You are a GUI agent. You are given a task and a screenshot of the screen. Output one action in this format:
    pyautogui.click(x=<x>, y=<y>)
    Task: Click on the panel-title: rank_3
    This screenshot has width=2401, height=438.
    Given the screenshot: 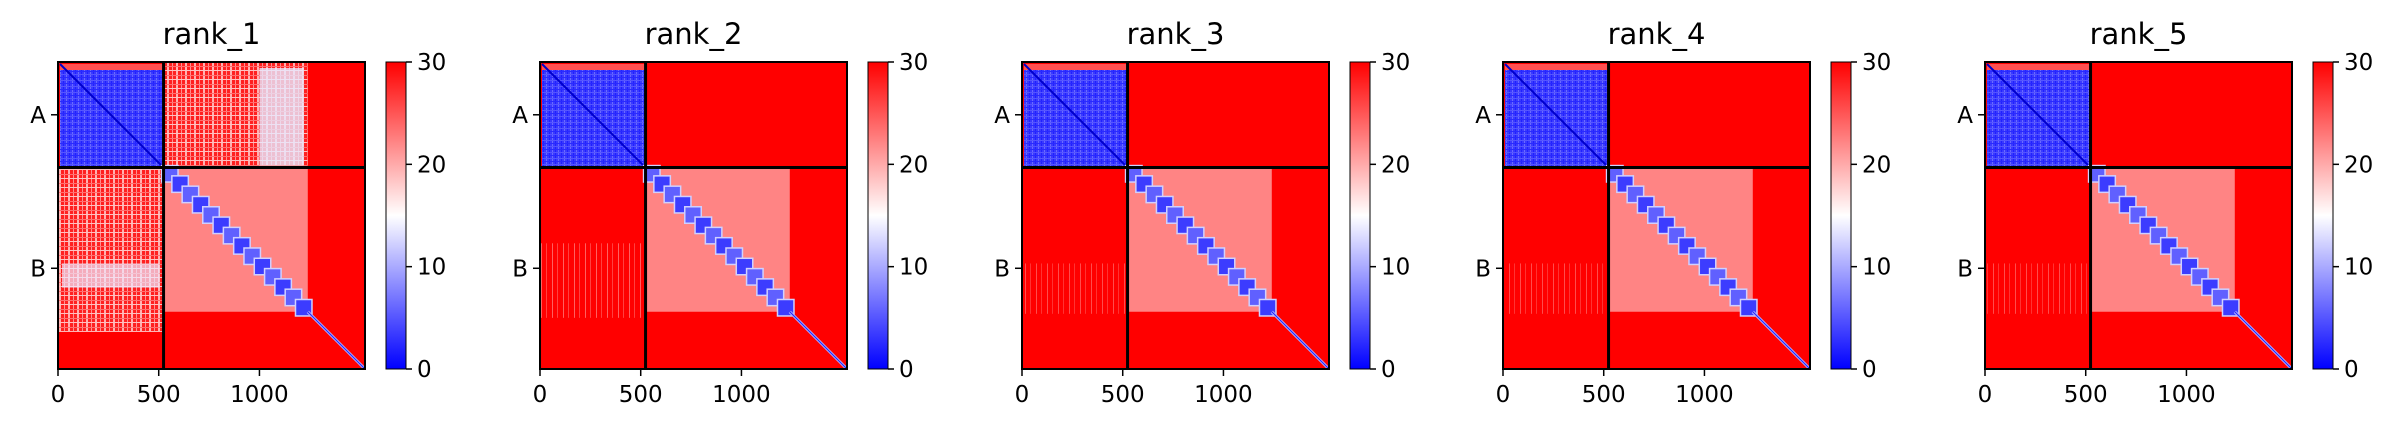 What is the action you would take?
    pyautogui.click(x=1176, y=34)
    